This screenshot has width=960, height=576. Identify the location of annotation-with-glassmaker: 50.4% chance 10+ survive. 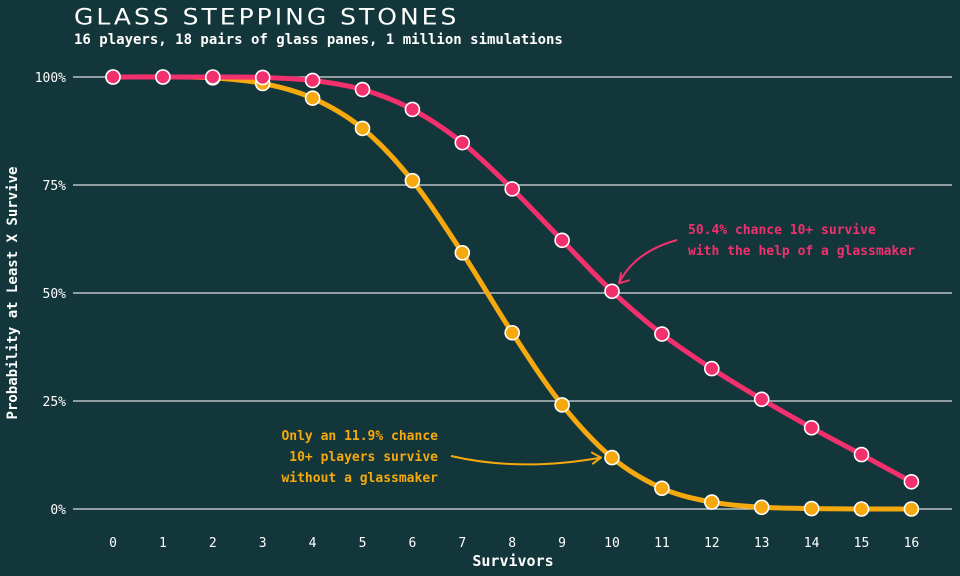
(782, 230).